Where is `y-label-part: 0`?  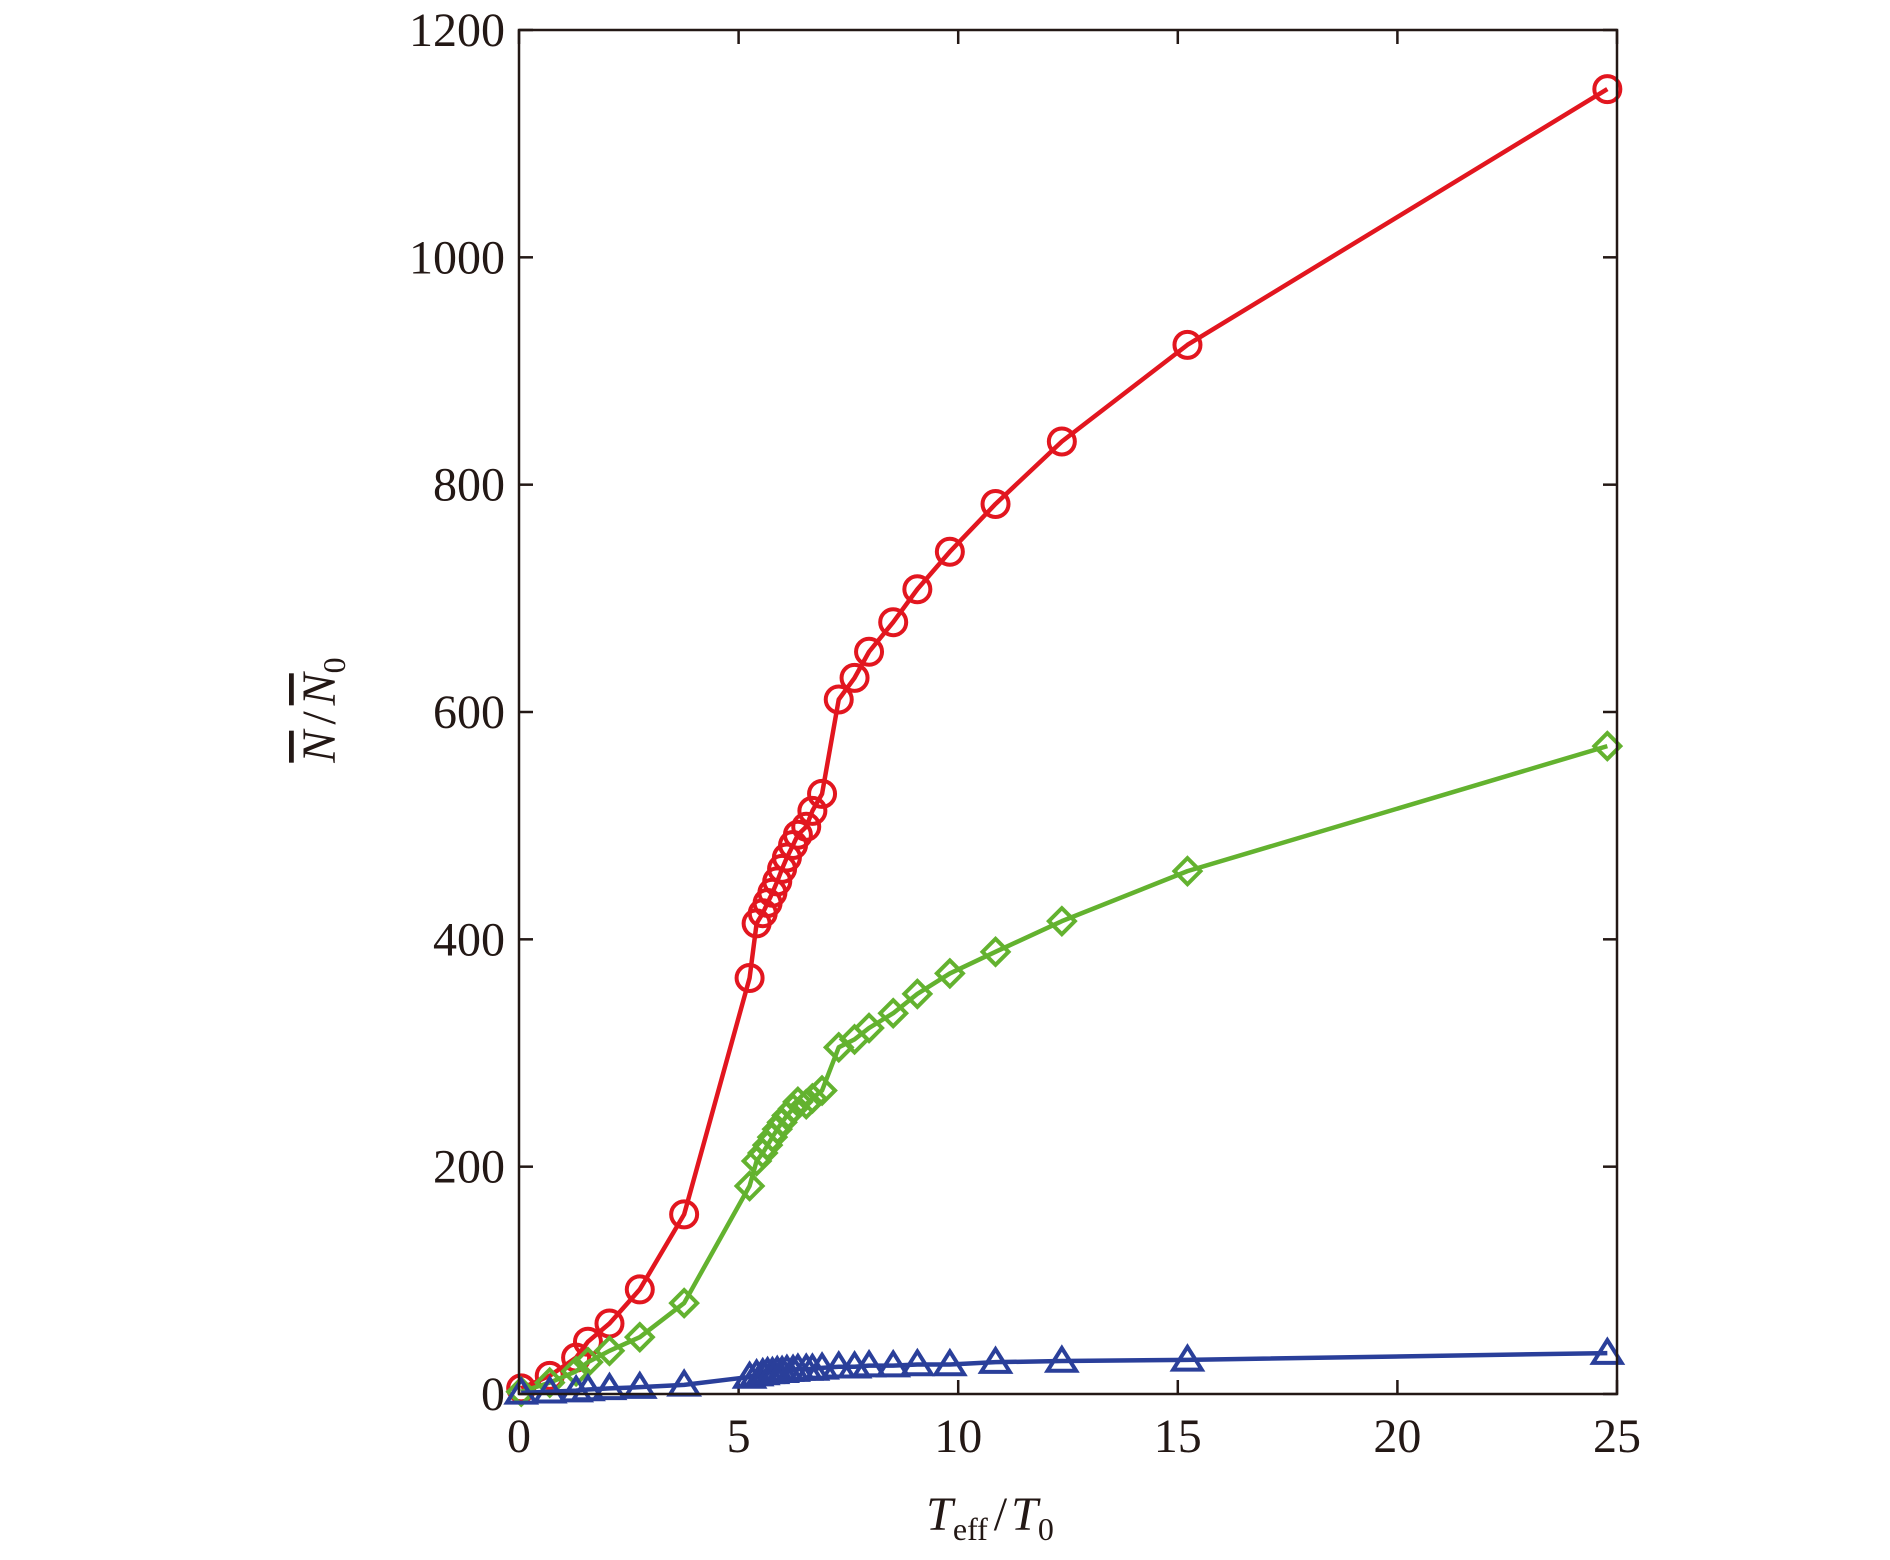 y-label-part: 0 is located at coordinates (334, 665).